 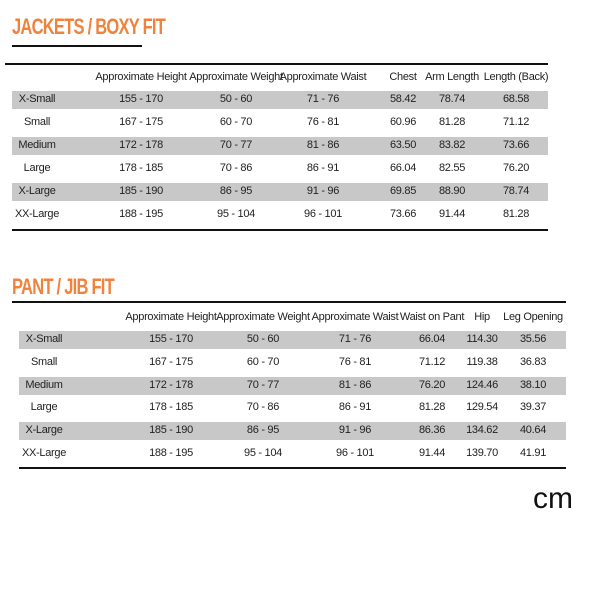 What do you see at coordinates (432, 317) in the screenshot?
I see `column-header: Waist on Pant` at bounding box center [432, 317].